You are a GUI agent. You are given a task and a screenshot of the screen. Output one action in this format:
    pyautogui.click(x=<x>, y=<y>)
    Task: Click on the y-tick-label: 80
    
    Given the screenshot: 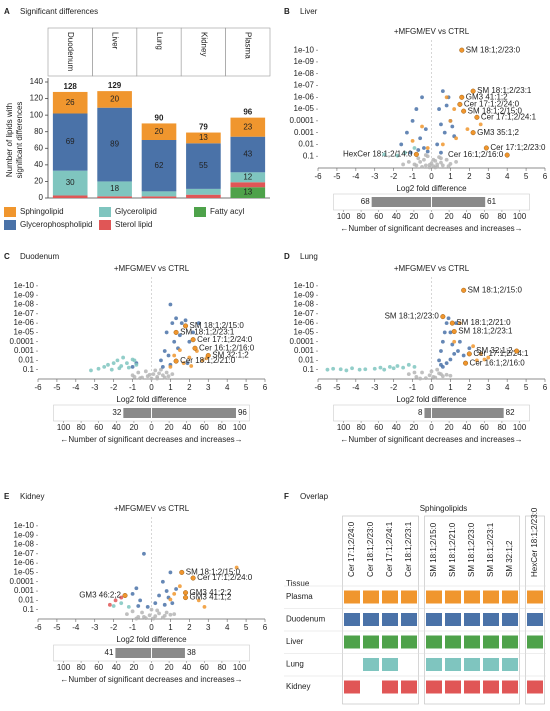 What is the action you would take?
    pyautogui.click(x=38, y=131)
    